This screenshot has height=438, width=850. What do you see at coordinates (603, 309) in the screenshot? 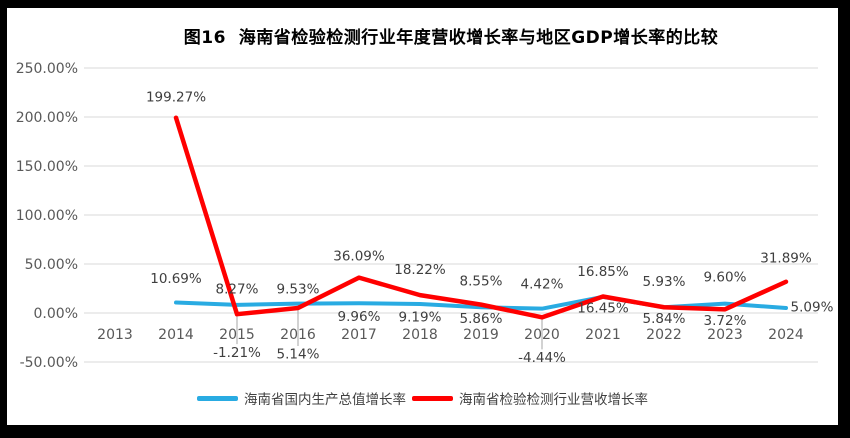
I see `data-label: 16.45%` at bounding box center [603, 309].